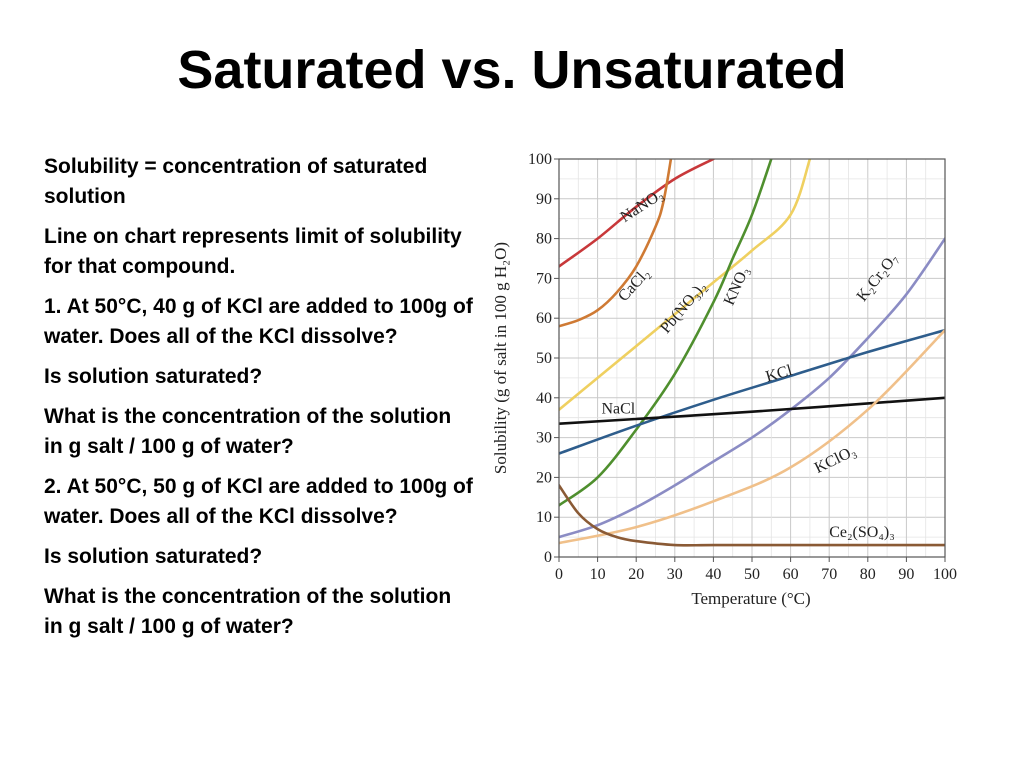 This screenshot has width=1024, height=768. What do you see at coordinates (945, 574) in the screenshot?
I see `x-tick-label: 100` at bounding box center [945, 574].